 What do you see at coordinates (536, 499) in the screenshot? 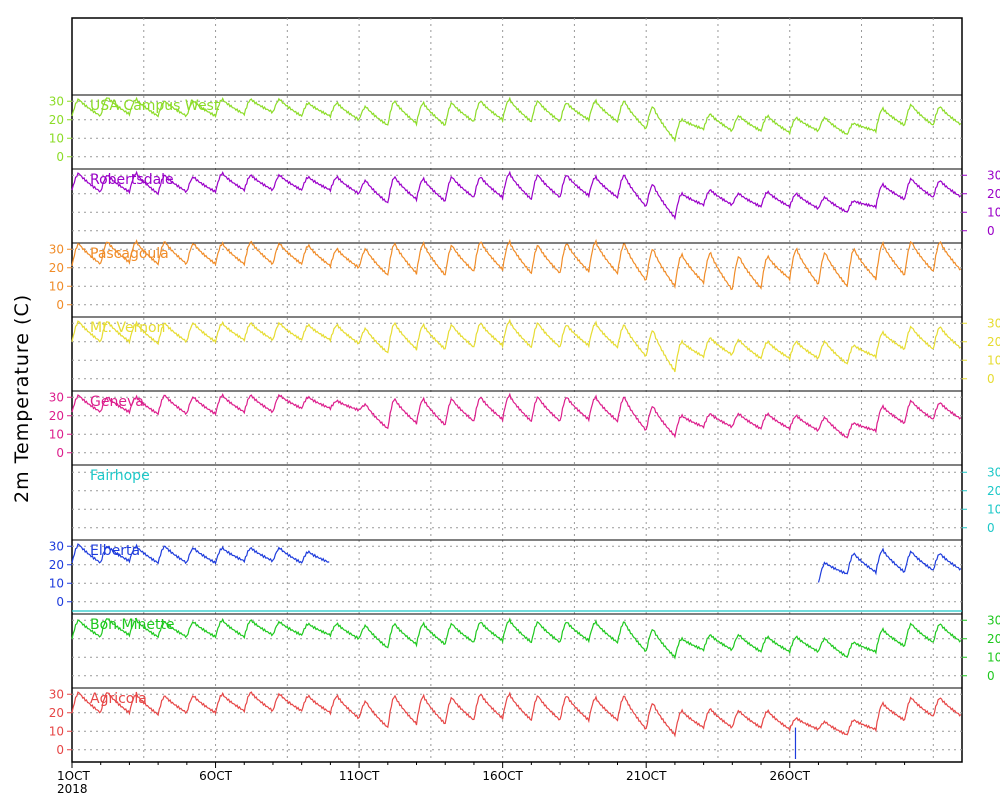
I see `panel-fairhope: 0 10 20 30 Fairhope` at bounding box center [536, 499].